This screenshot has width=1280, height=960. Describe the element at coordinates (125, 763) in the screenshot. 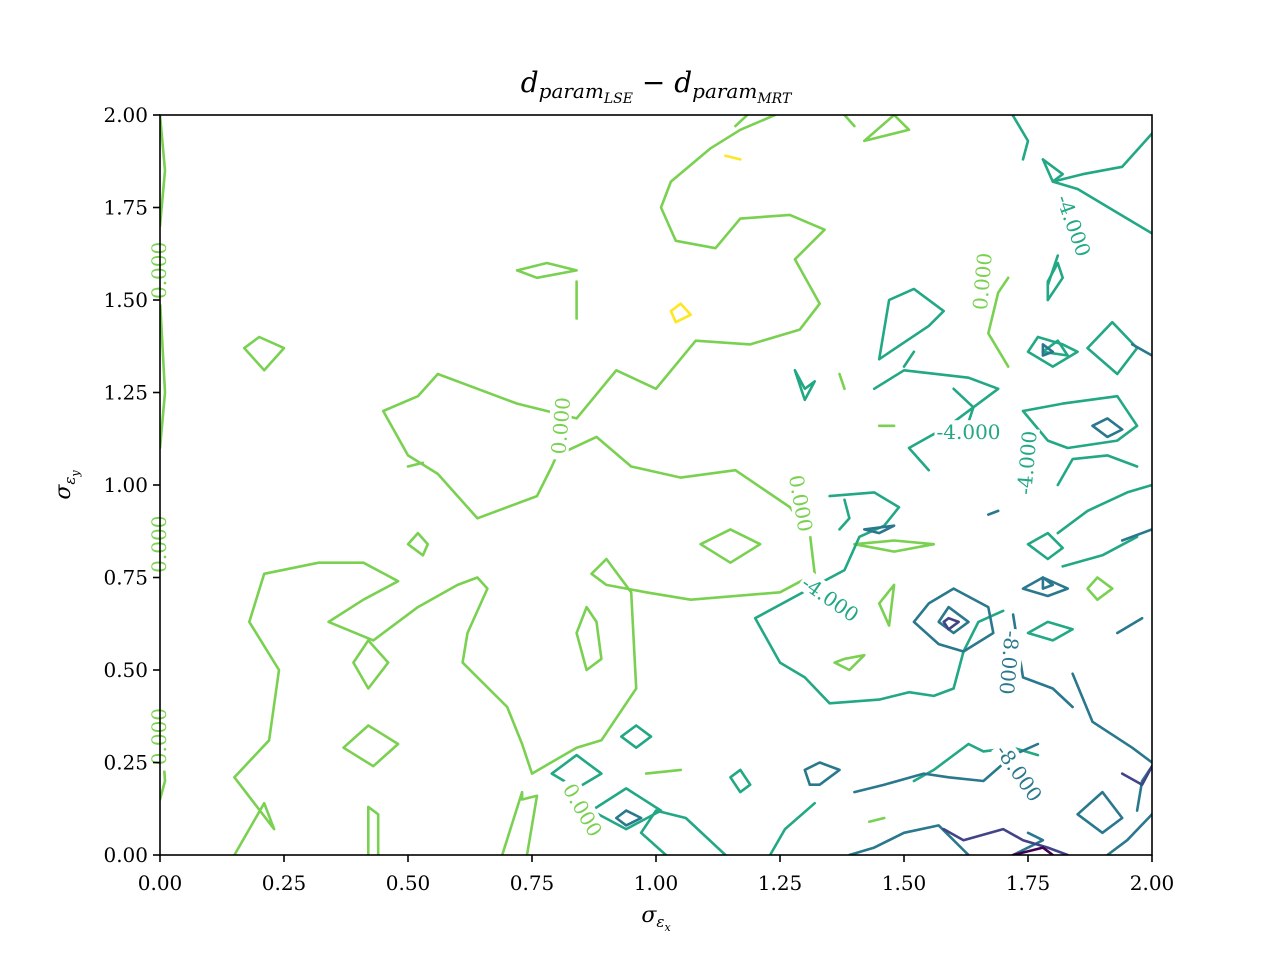

I see `y-tick-label: 0.25` at that location.